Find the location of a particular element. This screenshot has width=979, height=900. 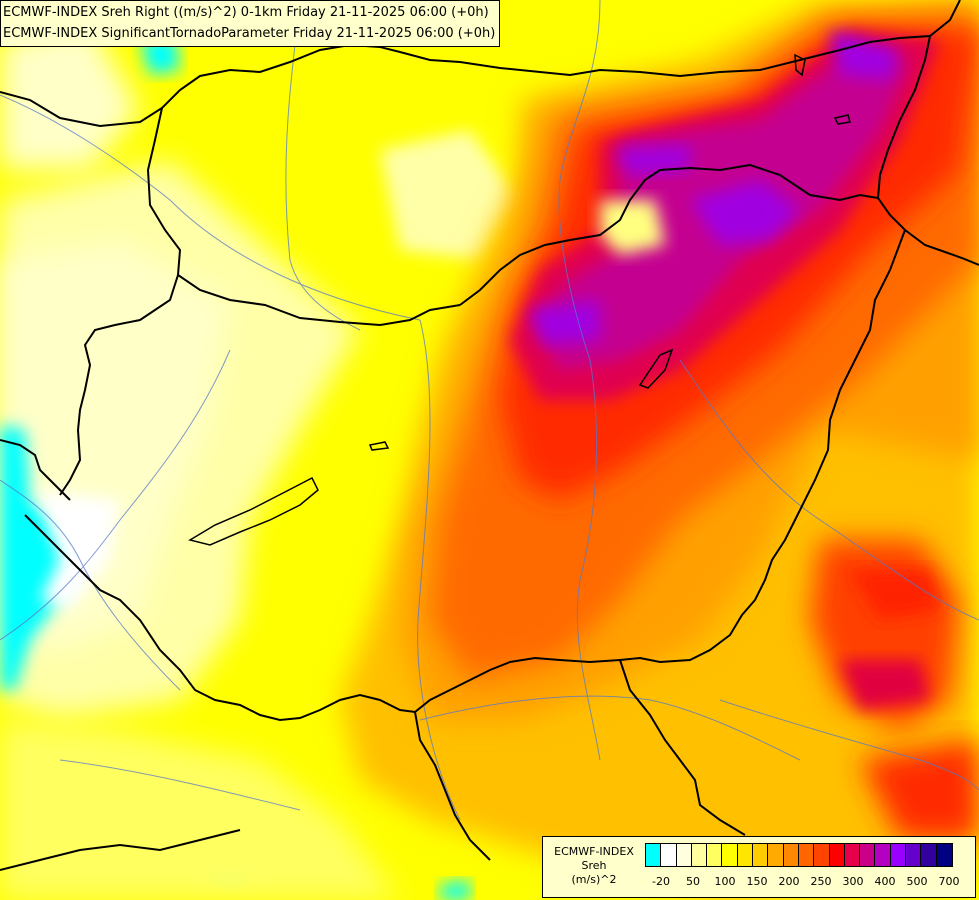

border-hungary-east is located at coordinates (762, 446).